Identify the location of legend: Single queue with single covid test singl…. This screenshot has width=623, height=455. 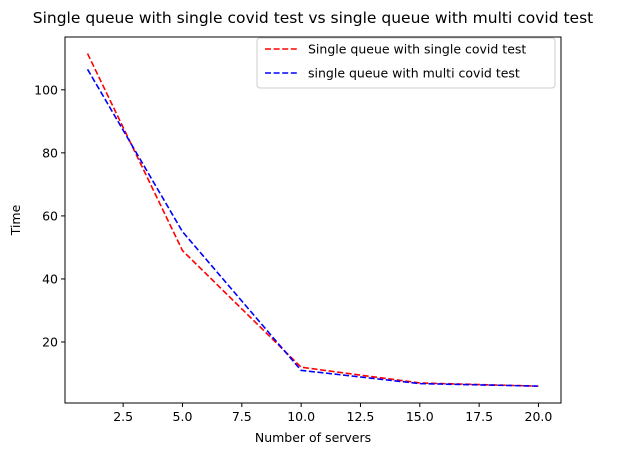
(406, 63).